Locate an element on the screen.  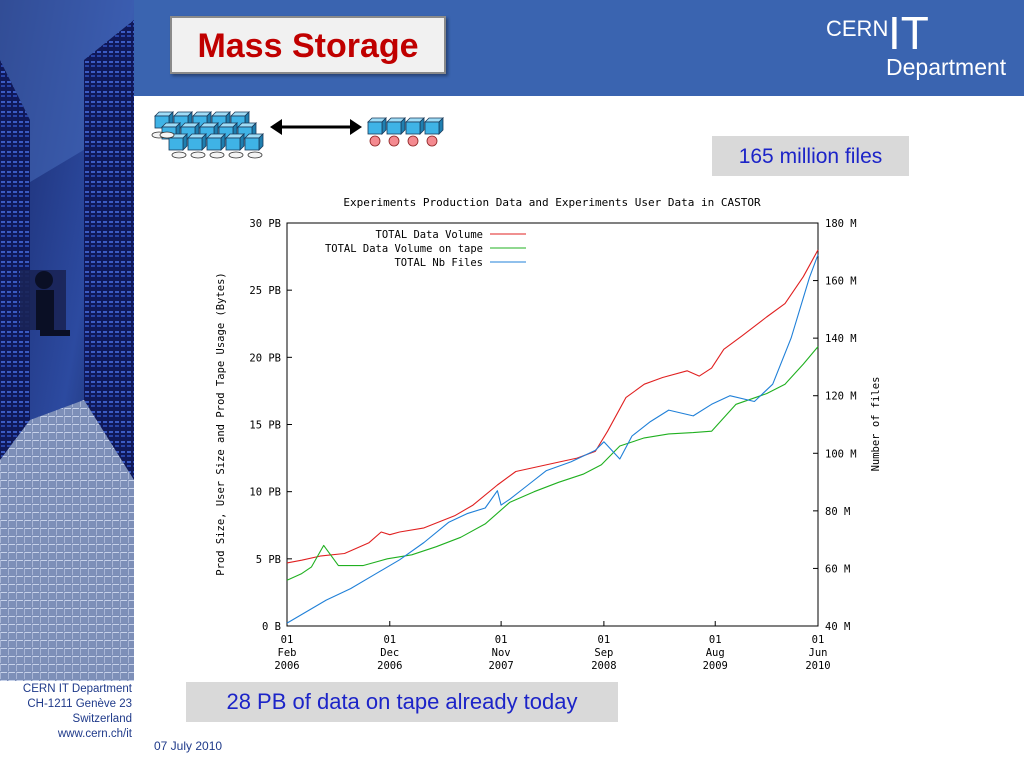
y-right-tick-label: 80 M is located at coordinates (837, 512).